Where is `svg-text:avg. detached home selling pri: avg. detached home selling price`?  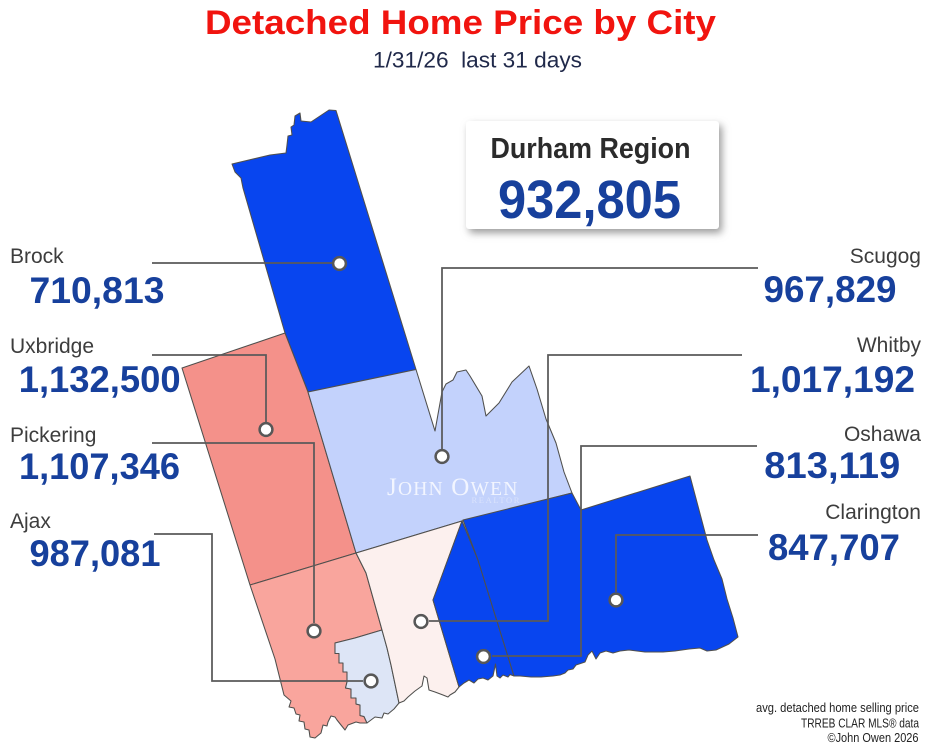 svg-text:avg. detached home selling pri: avg. detached home selling price is located at coordinates (837, 708).